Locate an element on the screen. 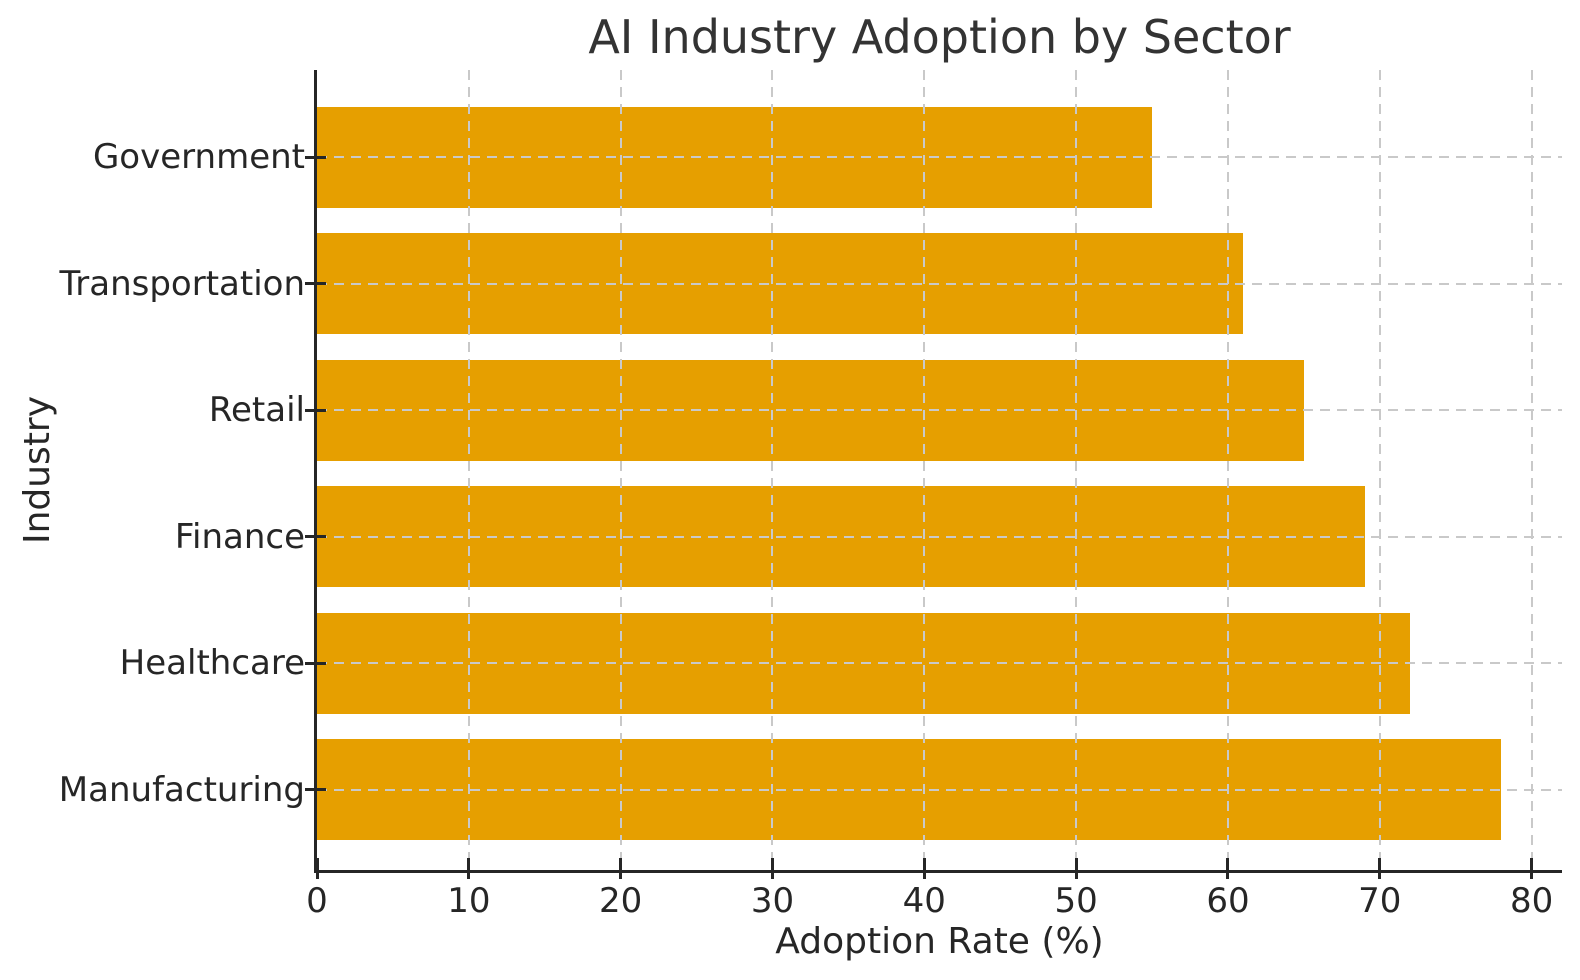  y-tick-label-government: Government is located at coordinates (198, 157).